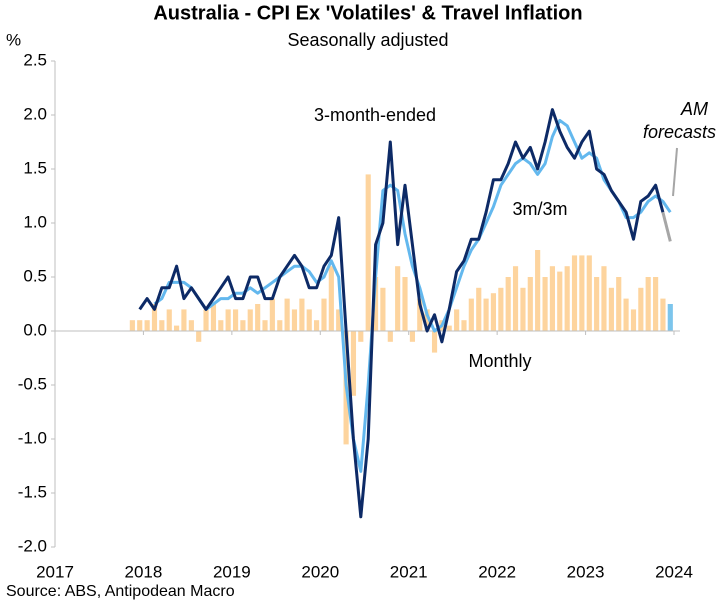 The image size is (717, 604). I want to click on y-tick-label: -1.0, so click(32, 437).